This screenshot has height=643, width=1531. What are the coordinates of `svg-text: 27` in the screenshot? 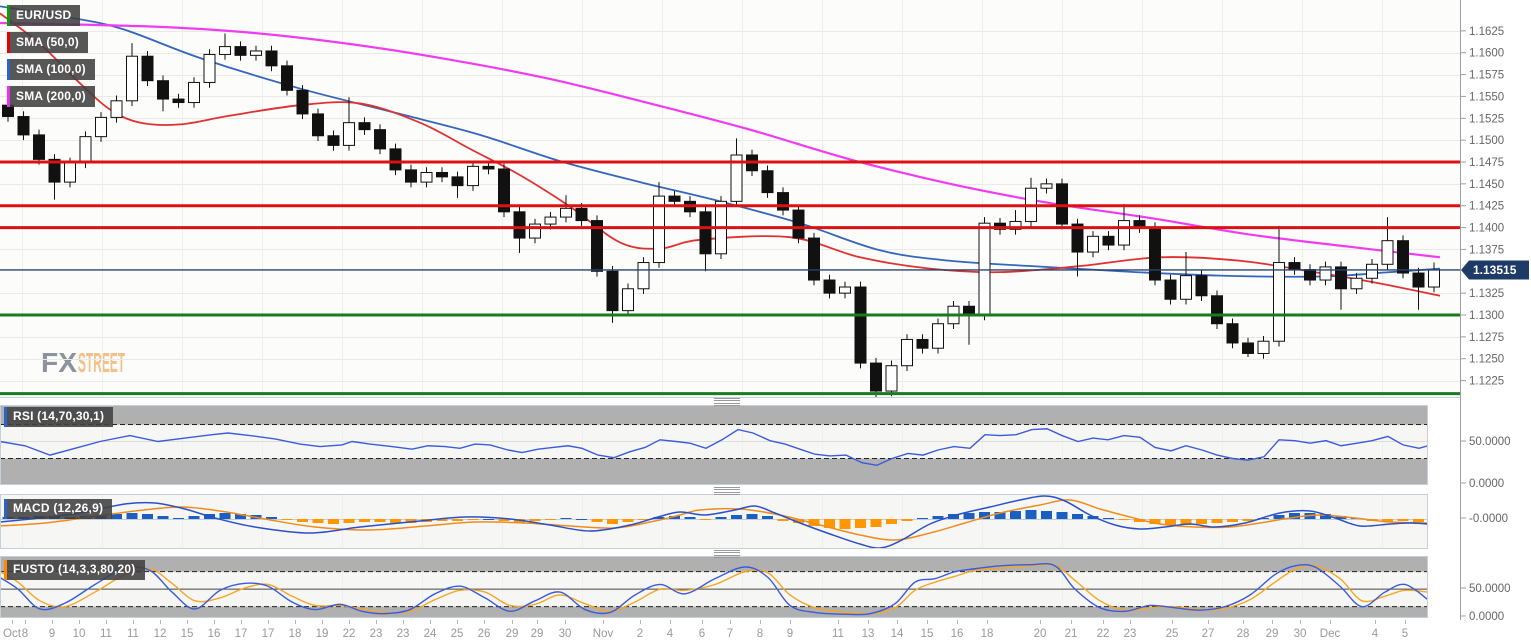 It's located at (1208, 634).